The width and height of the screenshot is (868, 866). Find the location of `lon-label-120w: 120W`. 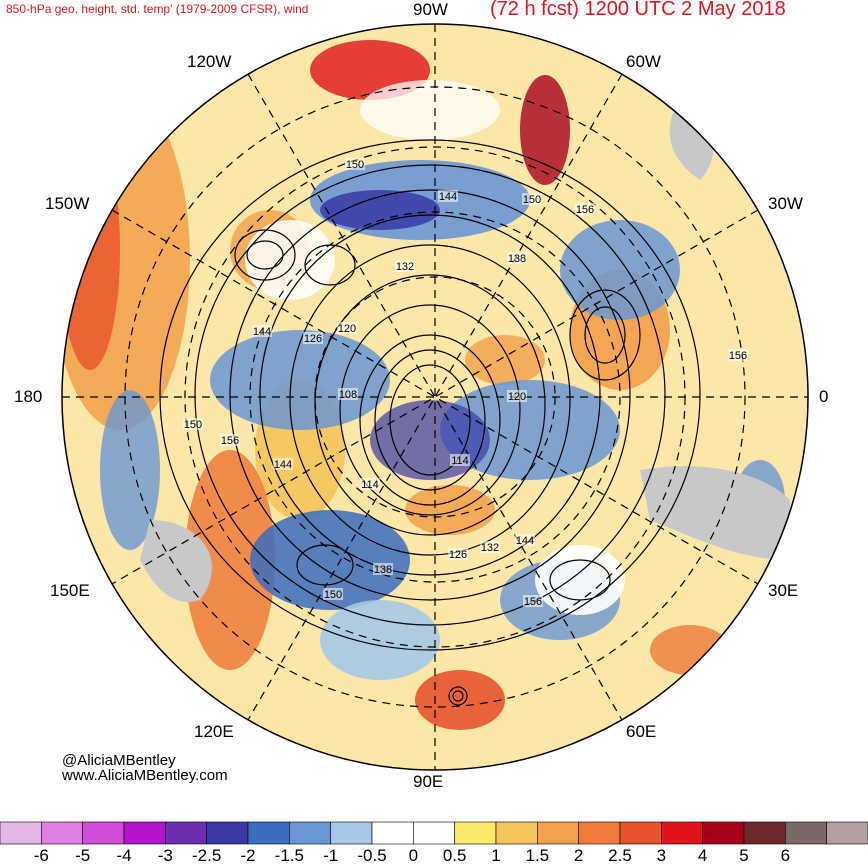

lon-label-120w: 120W is located at coordinates (209, 61).